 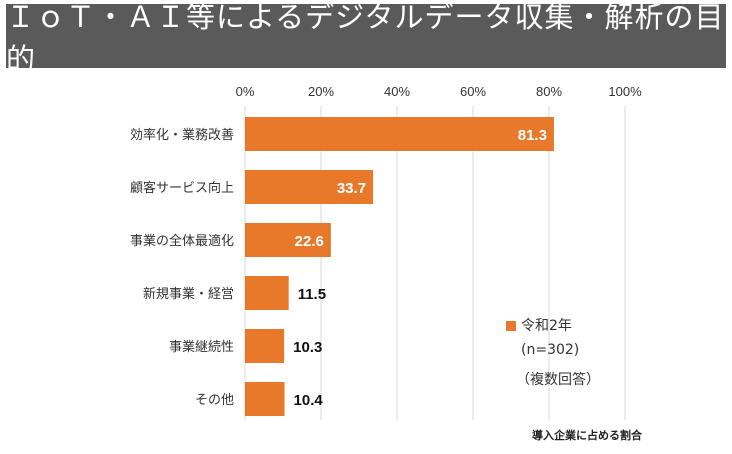 I want to click on x-tick-label: 40%, so click(x=397, y=91).